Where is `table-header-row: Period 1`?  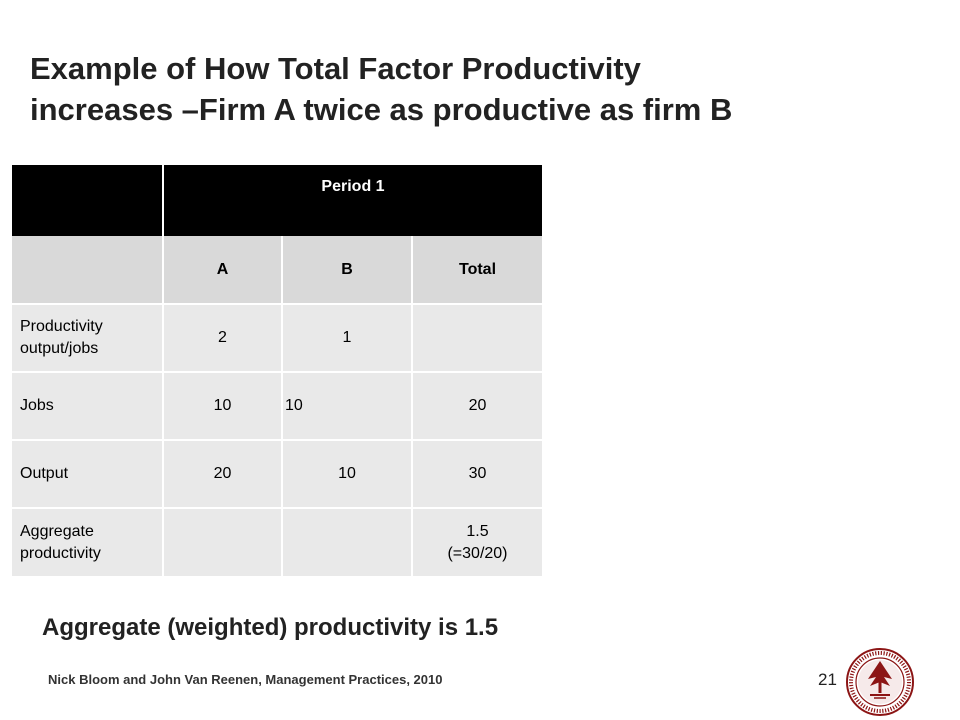 table-header-row: Period 1 is located at coordinates (277, 200).